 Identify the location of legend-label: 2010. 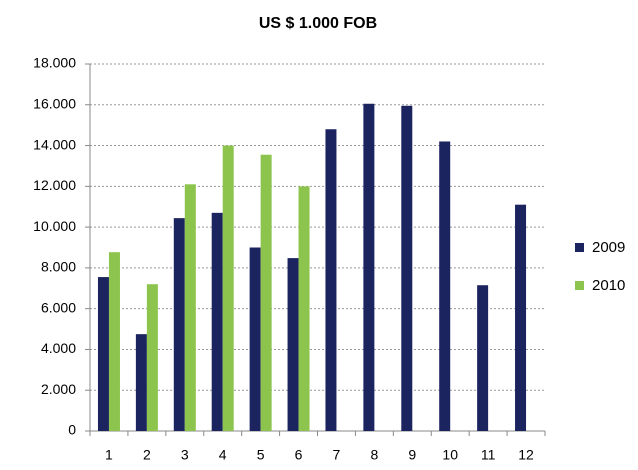
(608, 285).